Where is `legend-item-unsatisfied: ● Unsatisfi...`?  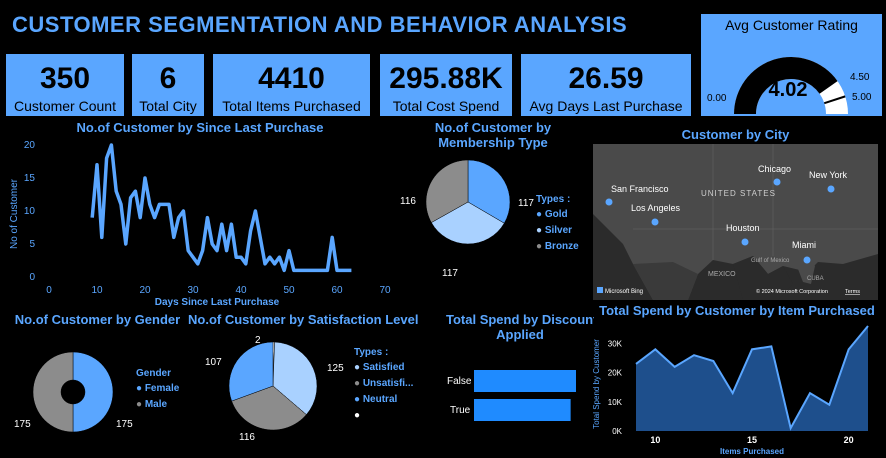
legend-item-unsatisfied: ● Unsatisfi... is located at coordinates (384, 383).